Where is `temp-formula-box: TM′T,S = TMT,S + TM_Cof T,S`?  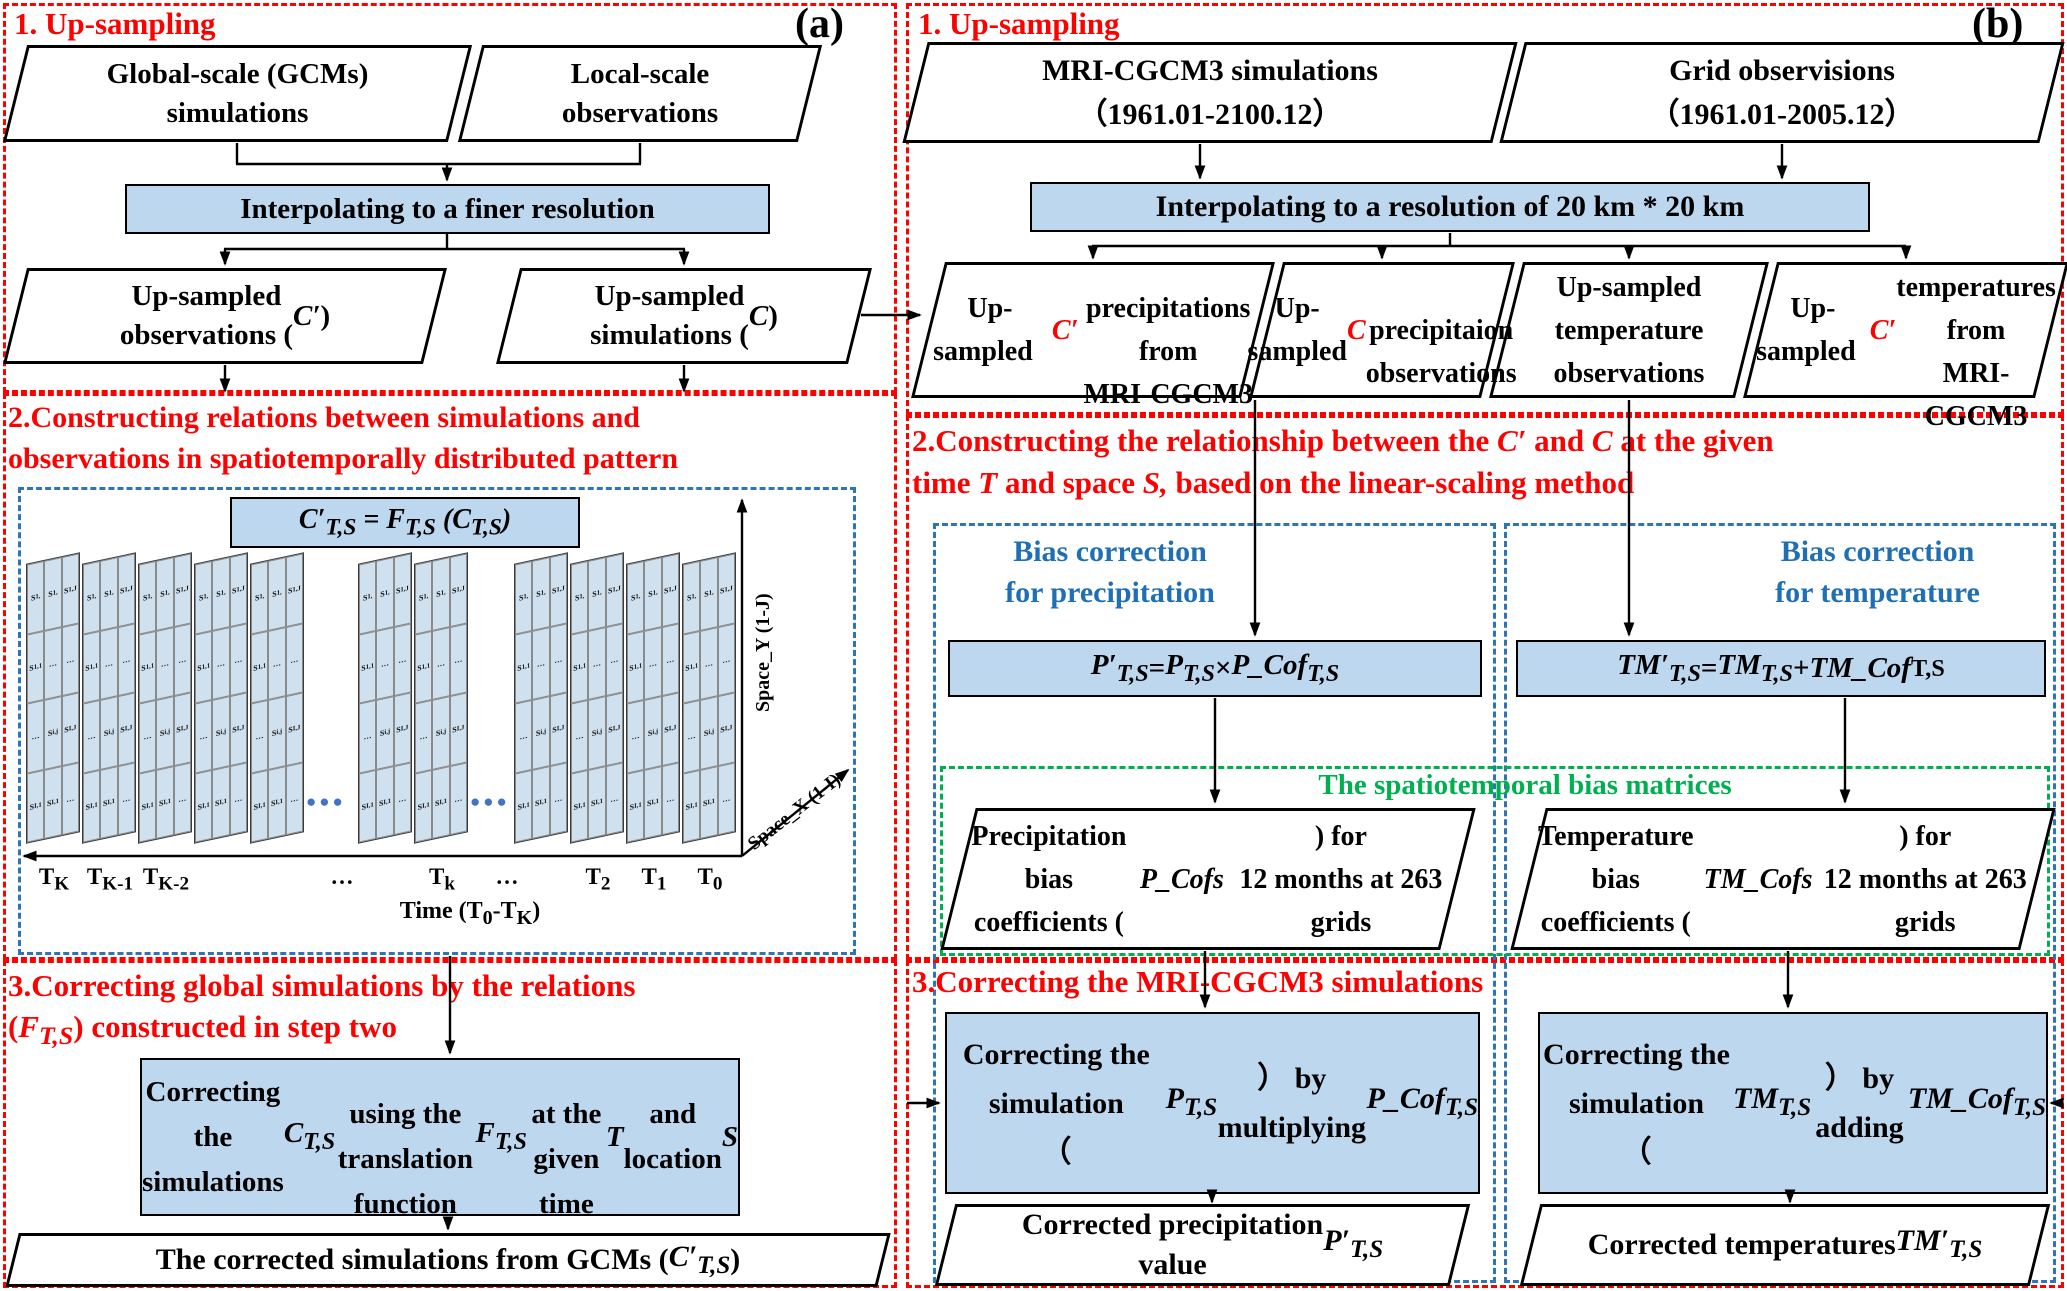
temp-formula-box: TM′T,S = TMT,S + TM_Cof T,S is located at coordinates (1781, 668).